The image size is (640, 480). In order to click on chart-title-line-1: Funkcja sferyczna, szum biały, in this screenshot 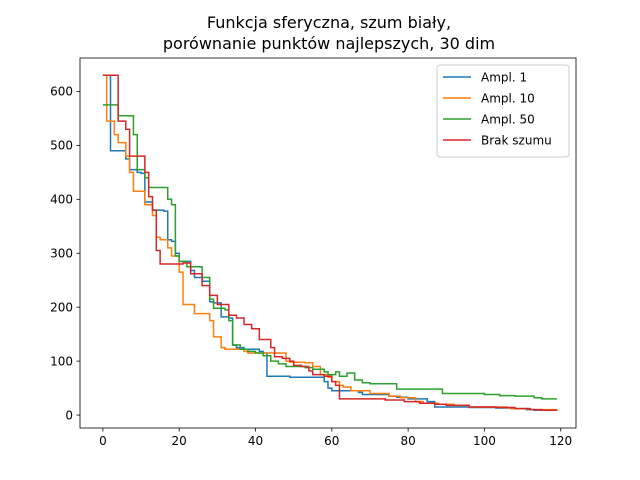, I will do `click(329, 22)`.